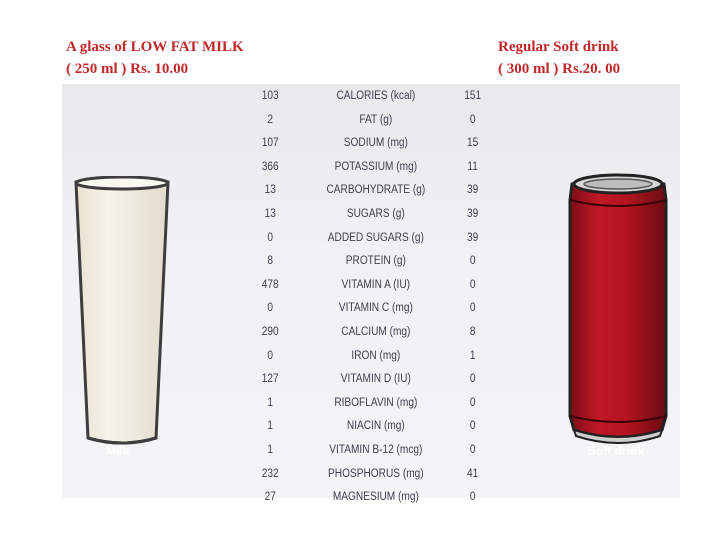 Image resolution: width=728 pixels, height=546 pixels. I want to click on milk-value: 107, so click(270, 143).